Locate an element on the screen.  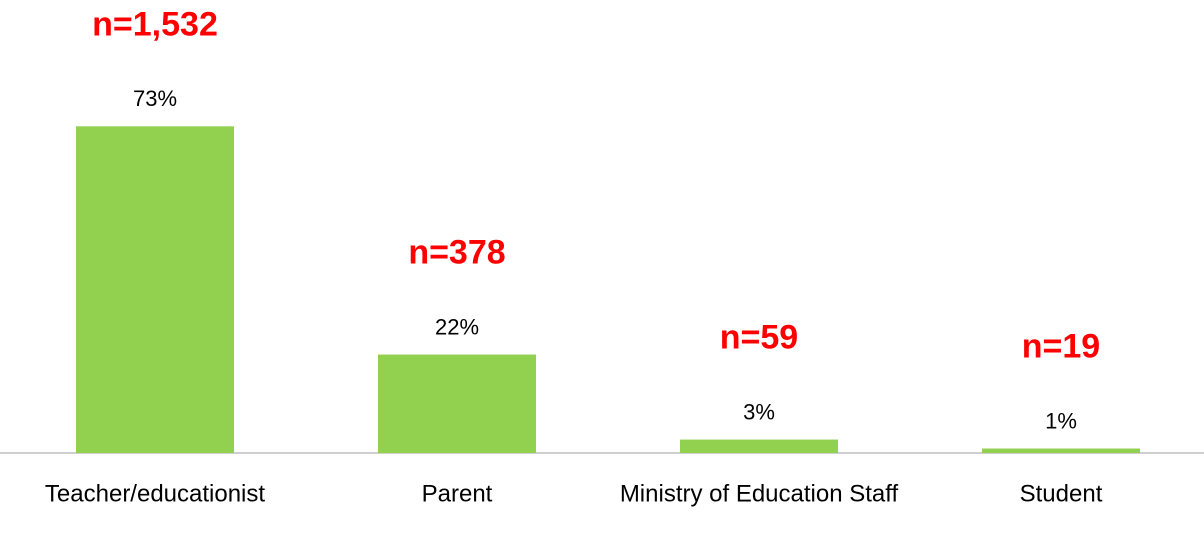
annotation: n=1,532 is located at coordinates (155, 24).